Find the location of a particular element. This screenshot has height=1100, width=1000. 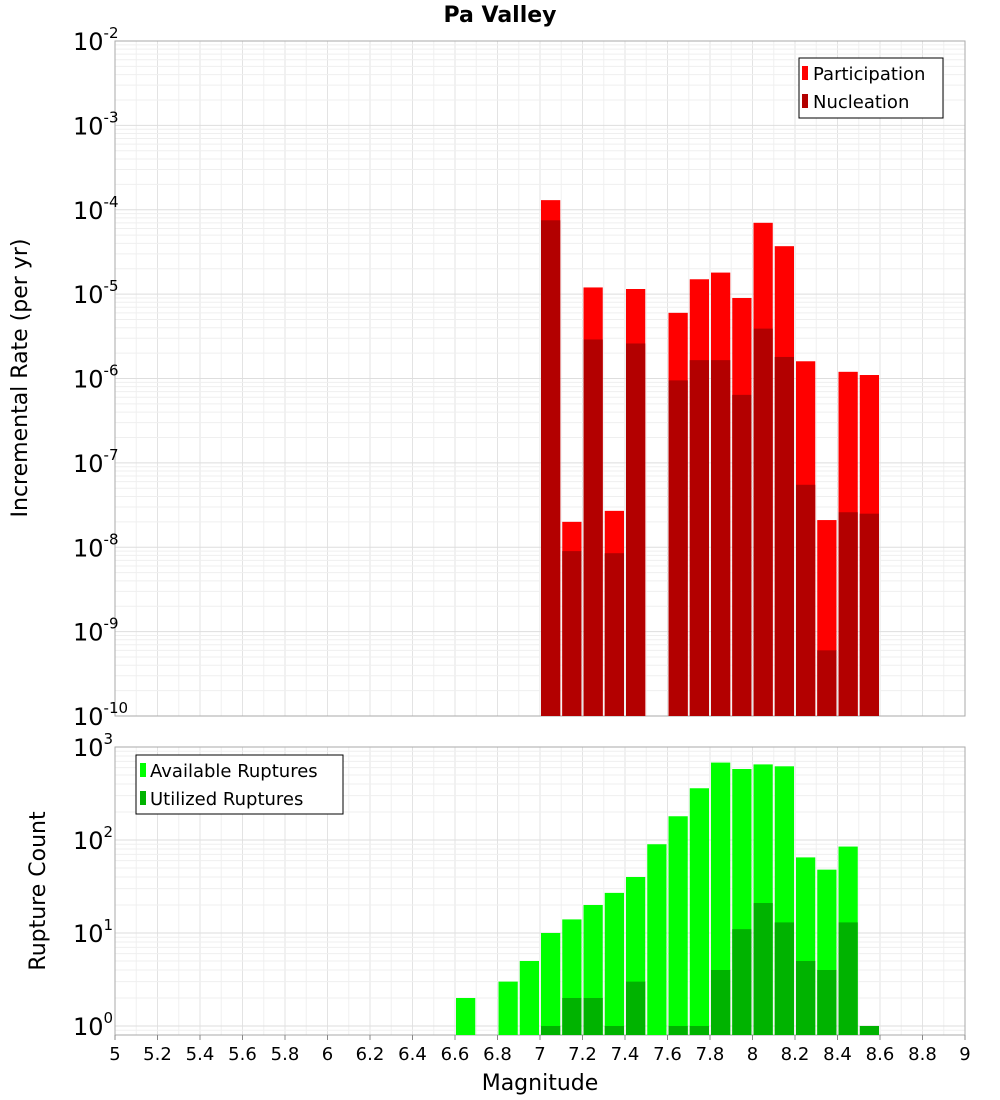

y-tick-exponent: 3 is located at coordinates (109, 739).